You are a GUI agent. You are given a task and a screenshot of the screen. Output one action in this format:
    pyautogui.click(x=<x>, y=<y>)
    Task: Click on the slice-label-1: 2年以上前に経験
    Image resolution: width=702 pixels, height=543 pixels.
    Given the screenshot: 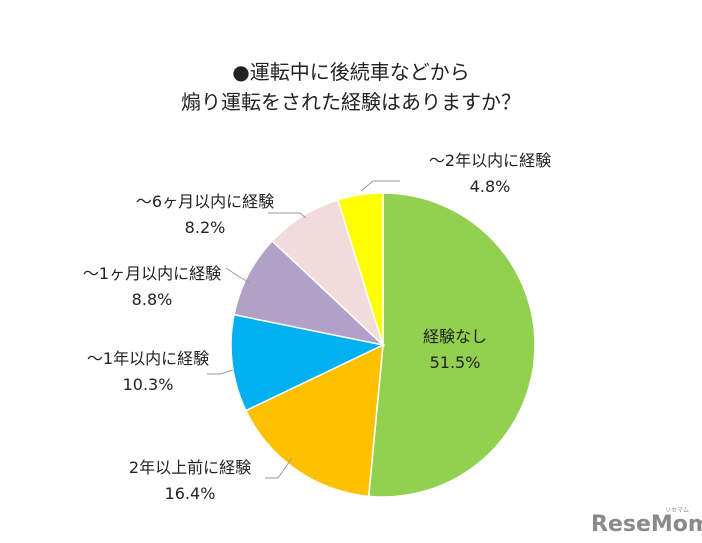 What is the action you would take?
    pyautogui.click(x=190, y=467)
    